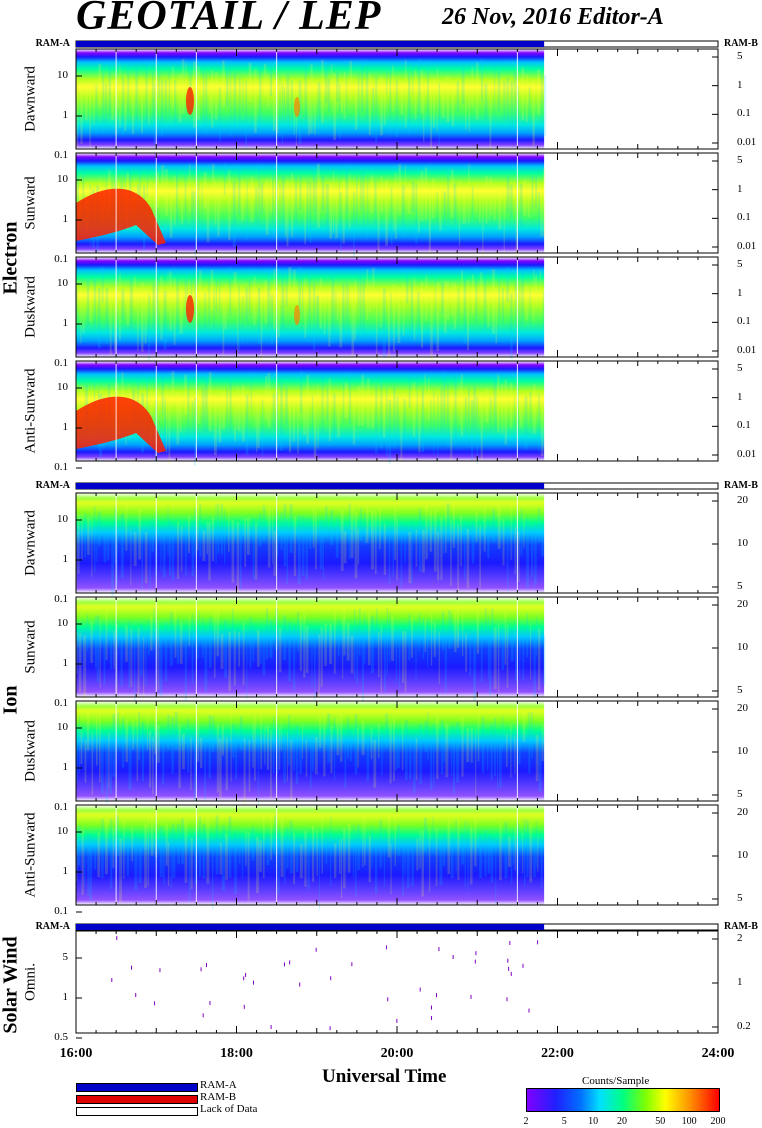 This screenshot has height=1128, width=762. I want to click on x-tick-label: 20:00, so click(397, 1053).